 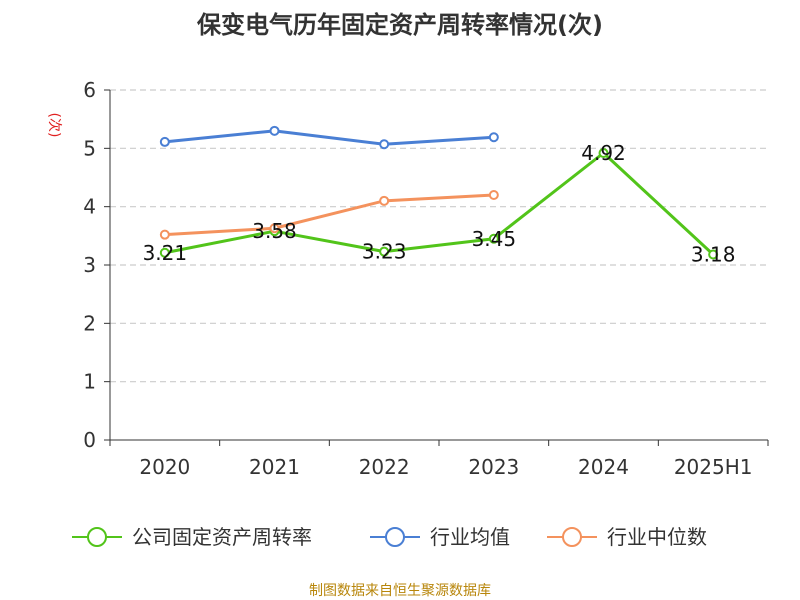 What do you see at coordinates (89, 323) in the screenshot?
I see `y-tick-label: 2` at bounding box center [89, 323].